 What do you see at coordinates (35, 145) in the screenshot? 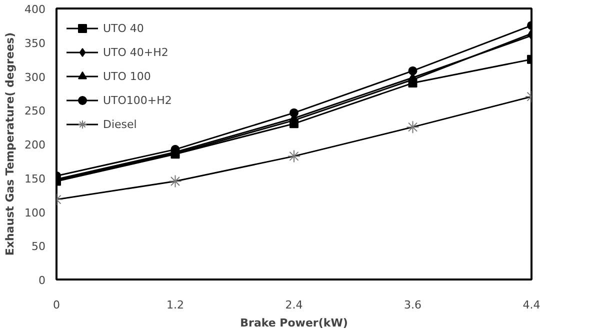
I see `y-tick-label: 200` at bounding box center [35, 145].